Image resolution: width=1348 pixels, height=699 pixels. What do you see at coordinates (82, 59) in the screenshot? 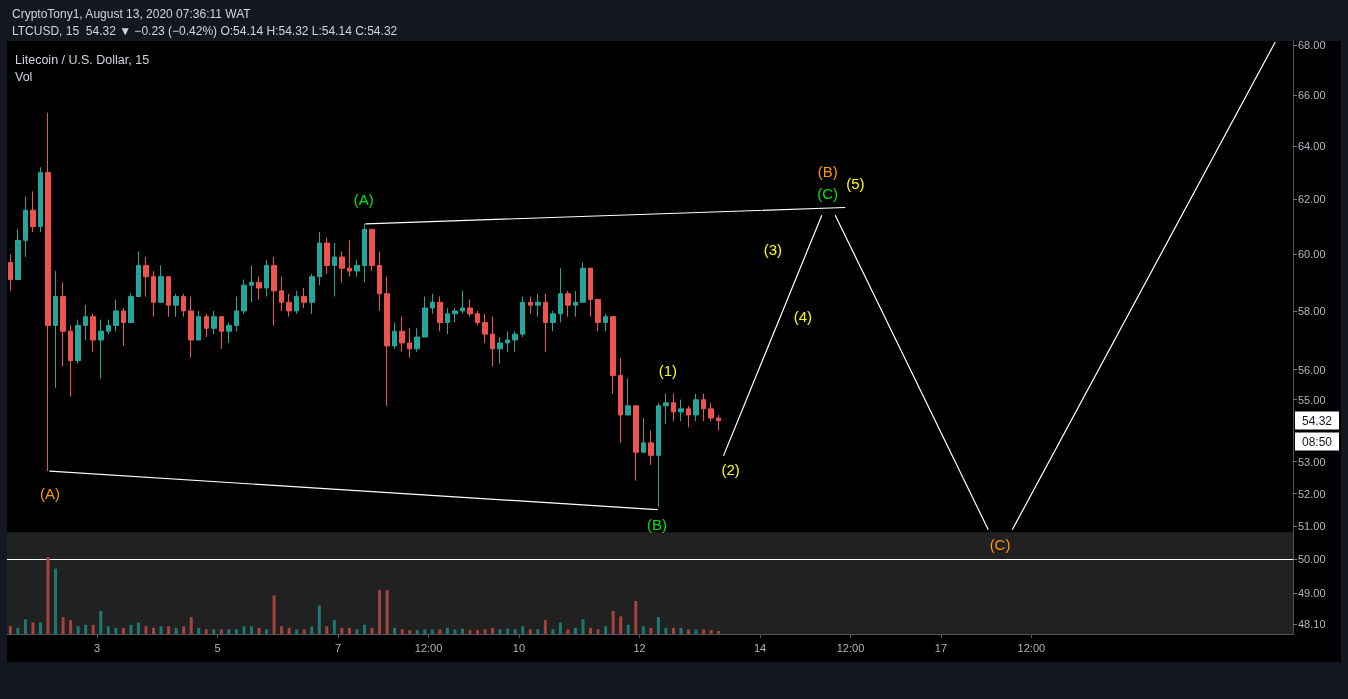
I see `annotation: Litecoin / U.S. Dollar, 15` at bounding box center [82, 59].